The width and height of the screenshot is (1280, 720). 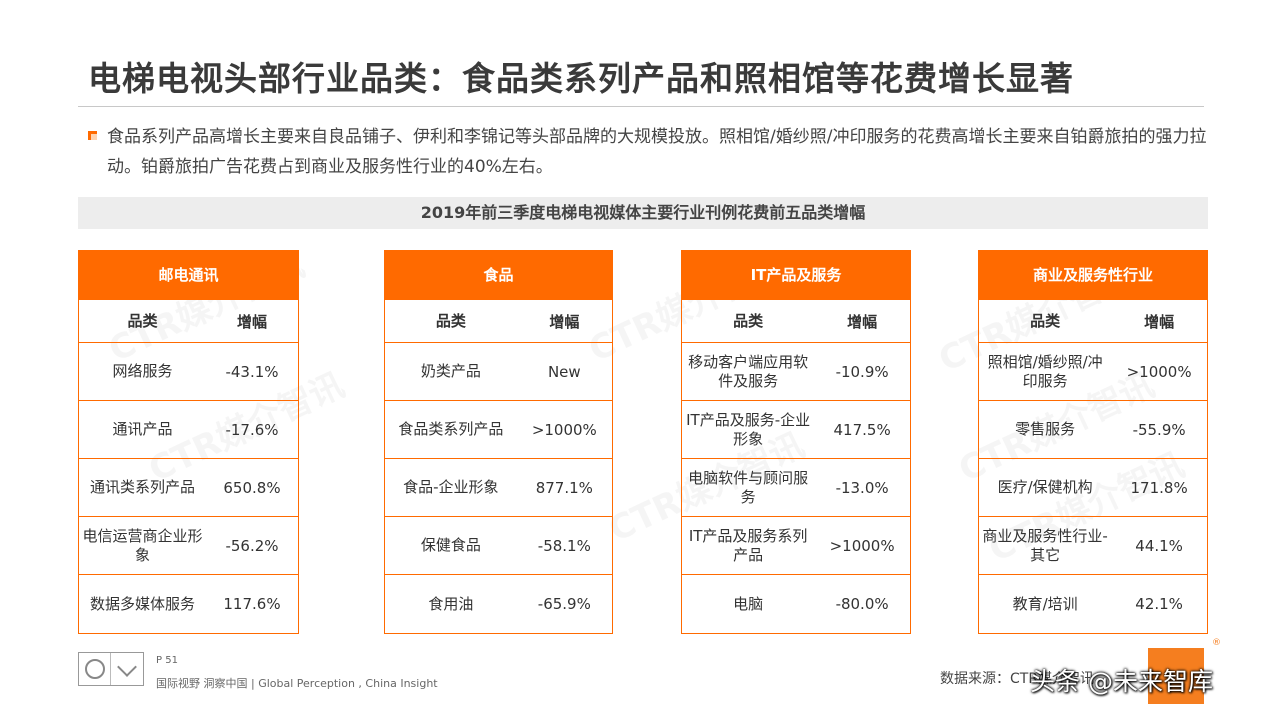 I want to click on table-row: 通讯类系列产品 650.8%, so click(x=188, y=488).